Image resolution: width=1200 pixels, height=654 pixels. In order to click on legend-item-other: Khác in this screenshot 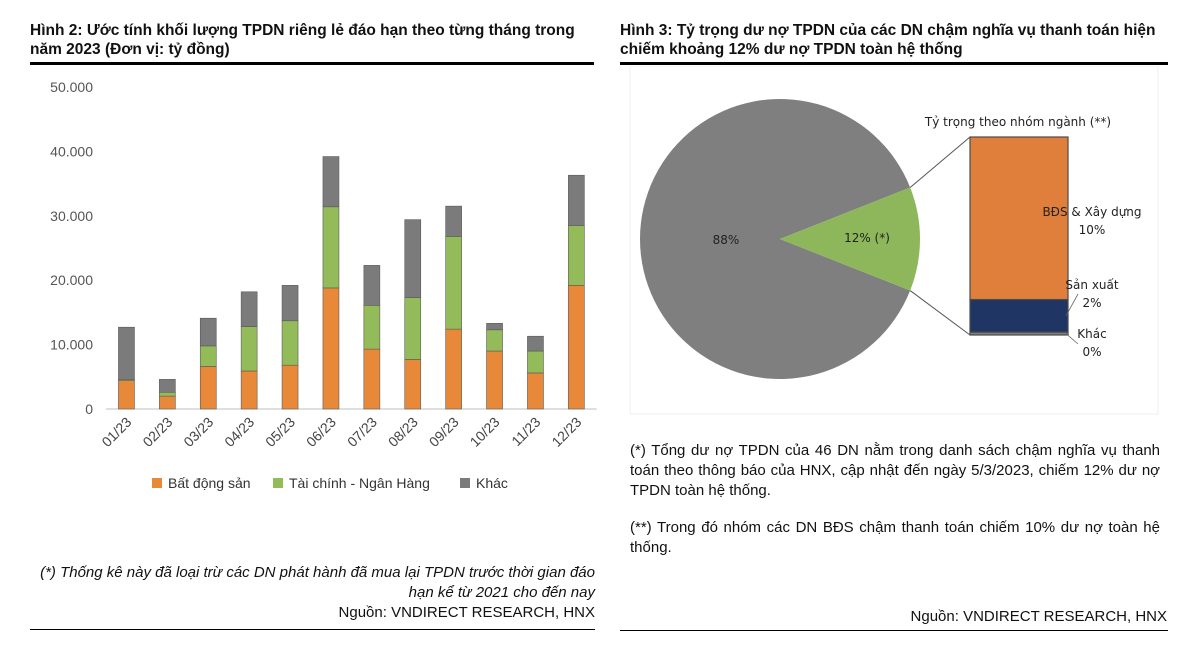, I will do `click(484, 483)`.